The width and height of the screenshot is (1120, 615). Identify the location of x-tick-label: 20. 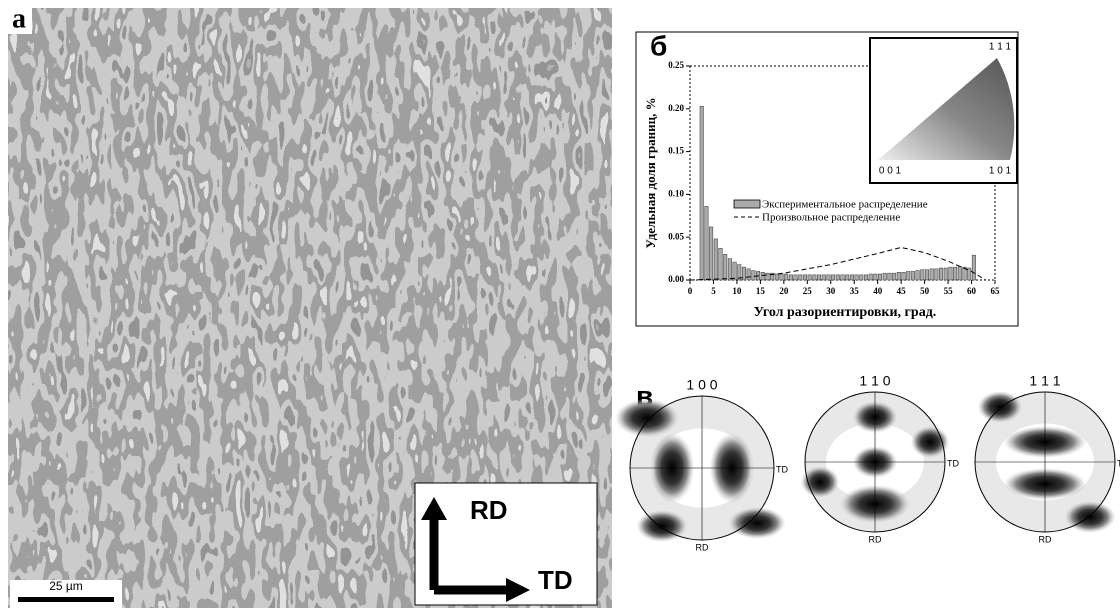
(784, 291).